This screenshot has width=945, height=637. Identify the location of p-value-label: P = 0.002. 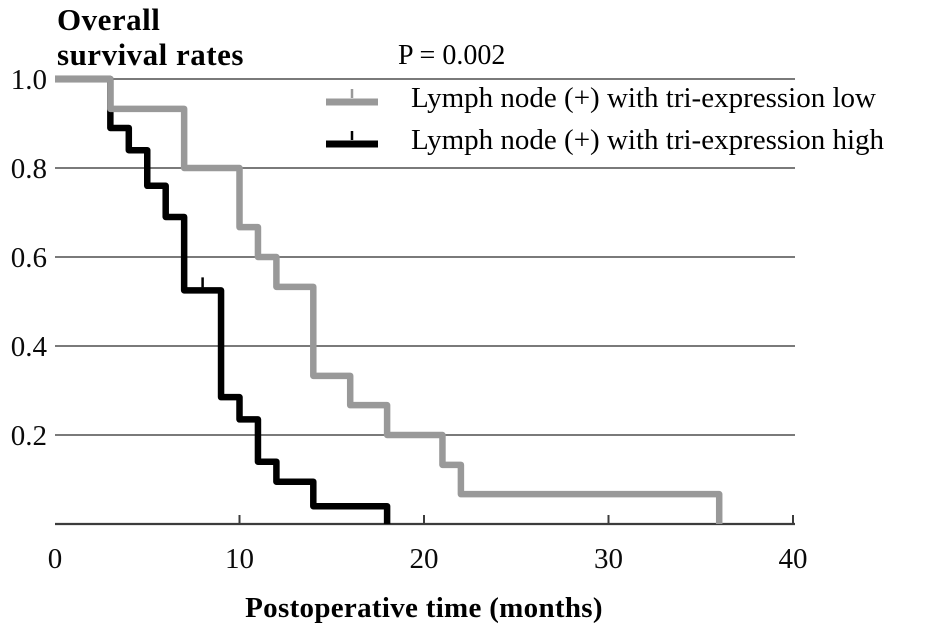
(452, 55).